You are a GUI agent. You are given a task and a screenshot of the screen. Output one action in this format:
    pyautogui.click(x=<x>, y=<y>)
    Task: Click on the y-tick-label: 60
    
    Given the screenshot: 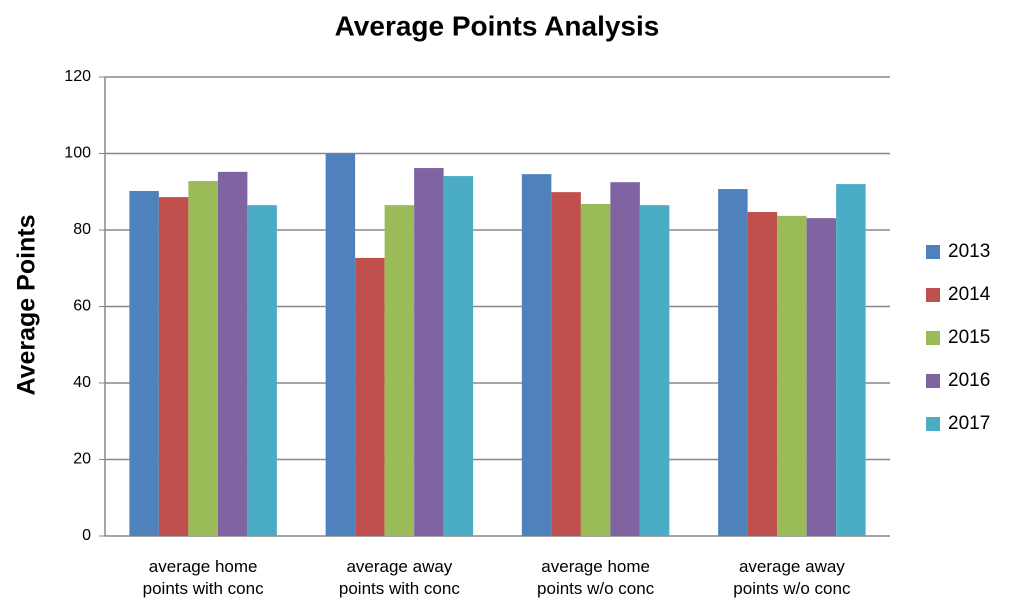 What is the action you would take?
    pyautogui.click(x=82, y=306)
    